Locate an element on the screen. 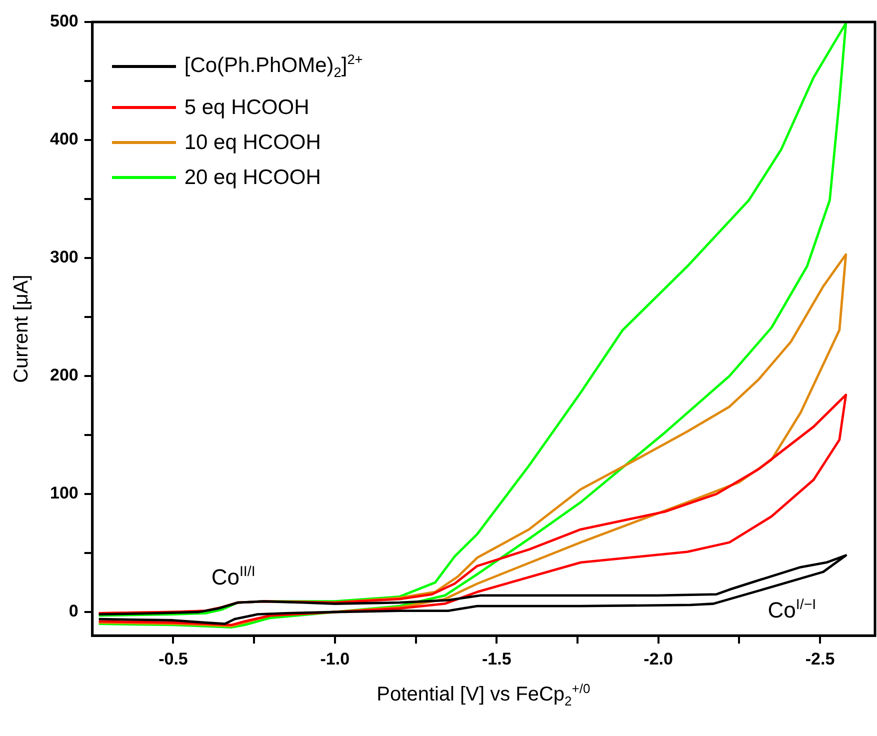 Image resolution: width=877 pixels, height=736 pixels. y-tick-label: 300 is located at coordinates (64, 257).